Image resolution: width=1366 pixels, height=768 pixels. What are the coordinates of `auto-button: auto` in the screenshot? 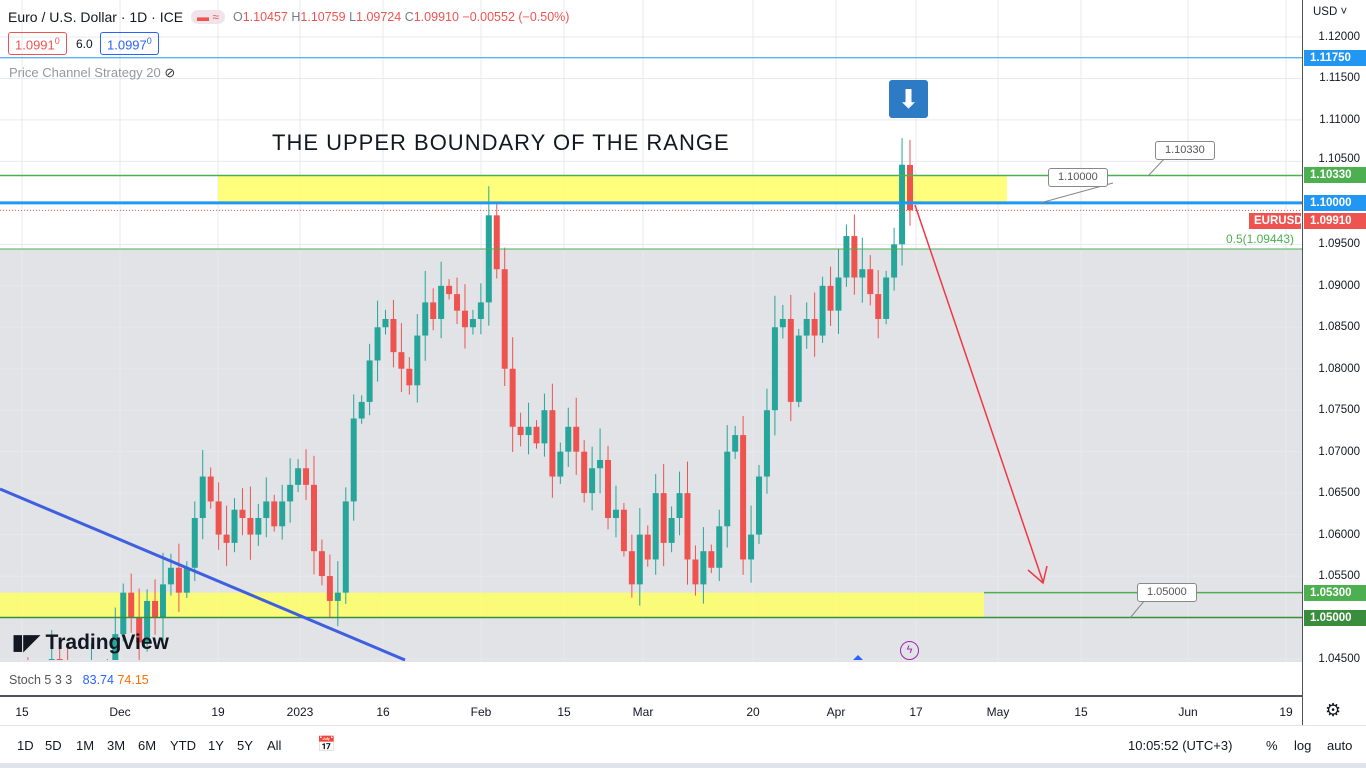 It's located at (1340, 745).